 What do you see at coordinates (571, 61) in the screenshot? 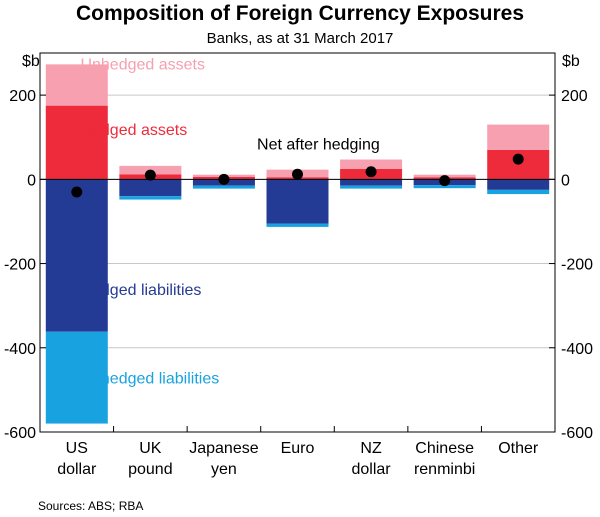
I see `y-unit-right: $b` at bounding box center [571, 61].